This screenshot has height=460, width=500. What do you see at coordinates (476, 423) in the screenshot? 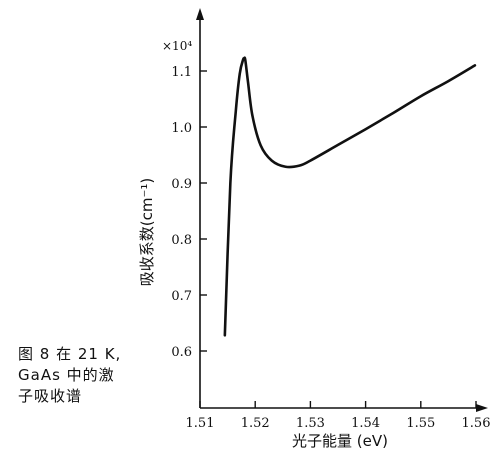
I see `x-tick-label: 1.56` at bounding box center [476, 423].